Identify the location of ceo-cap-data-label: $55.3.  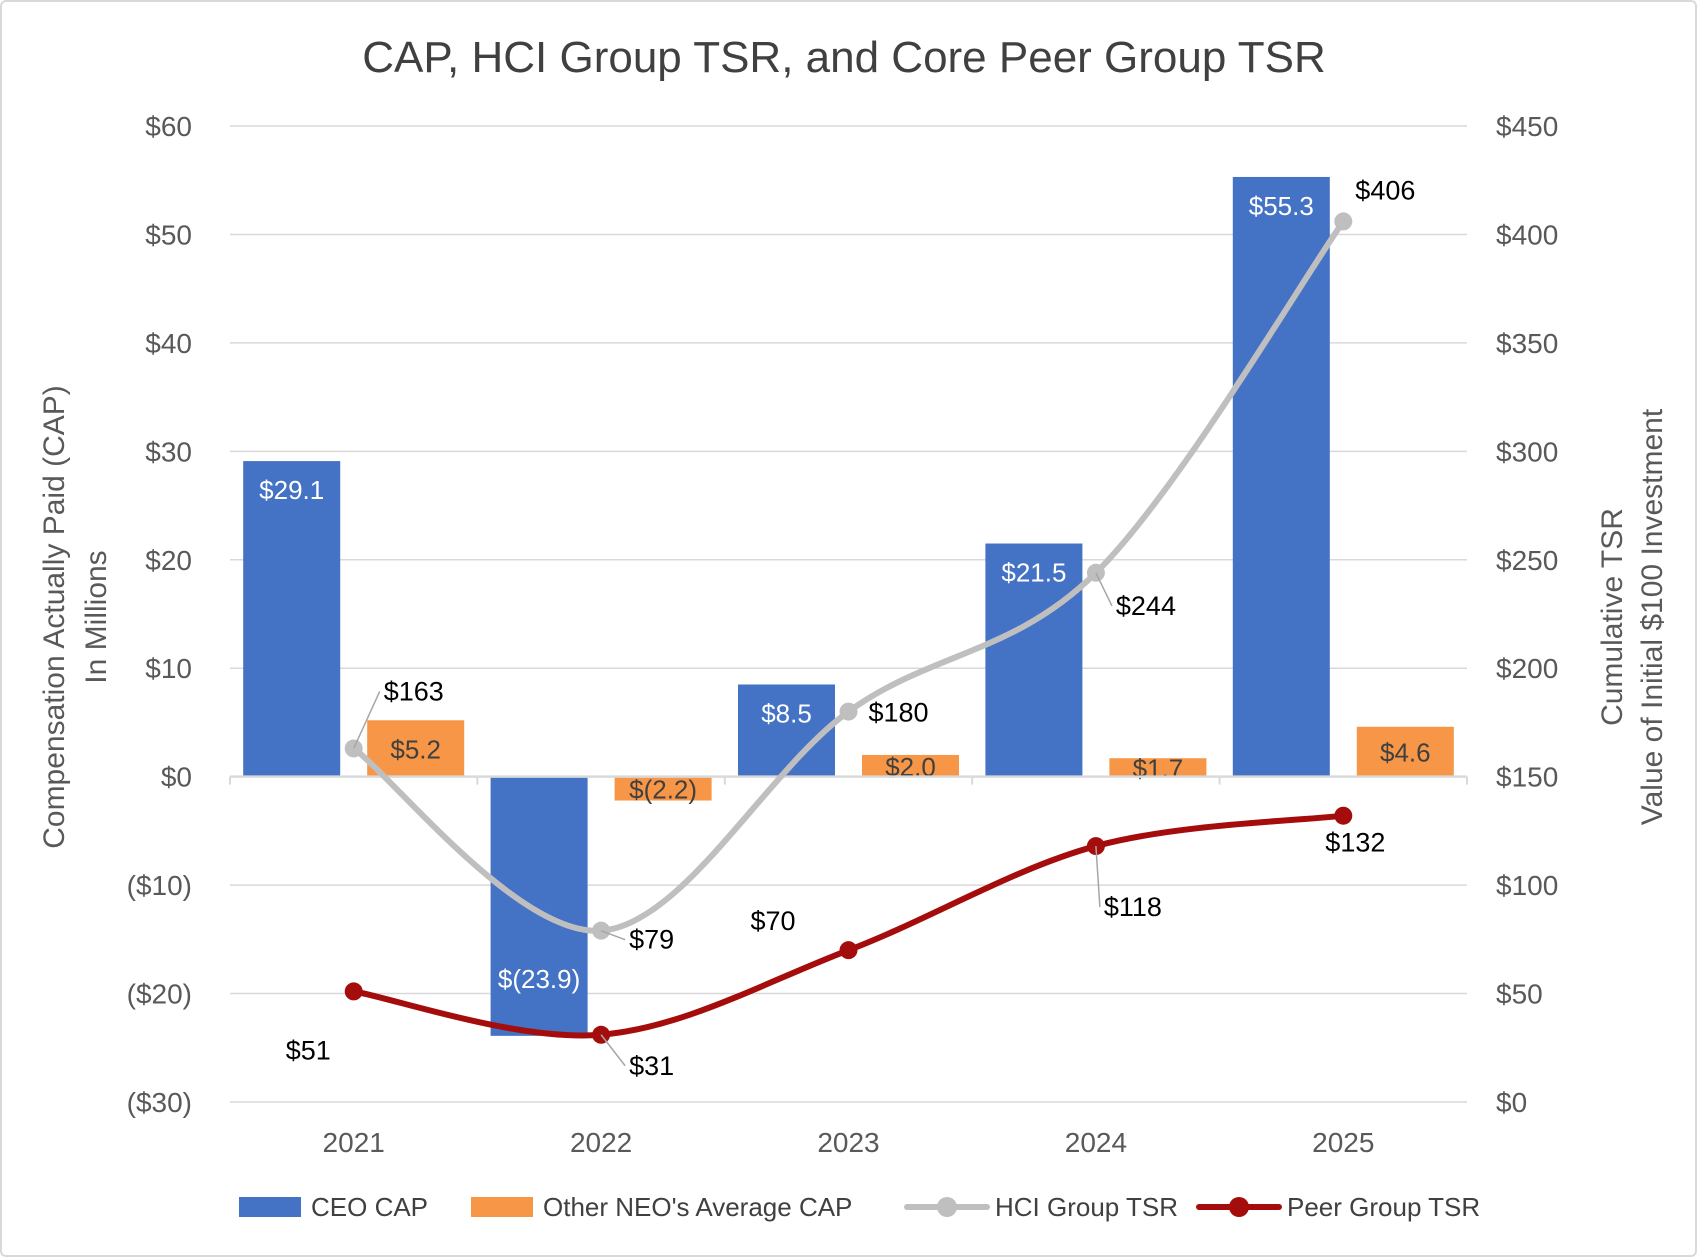
(1281, 206).